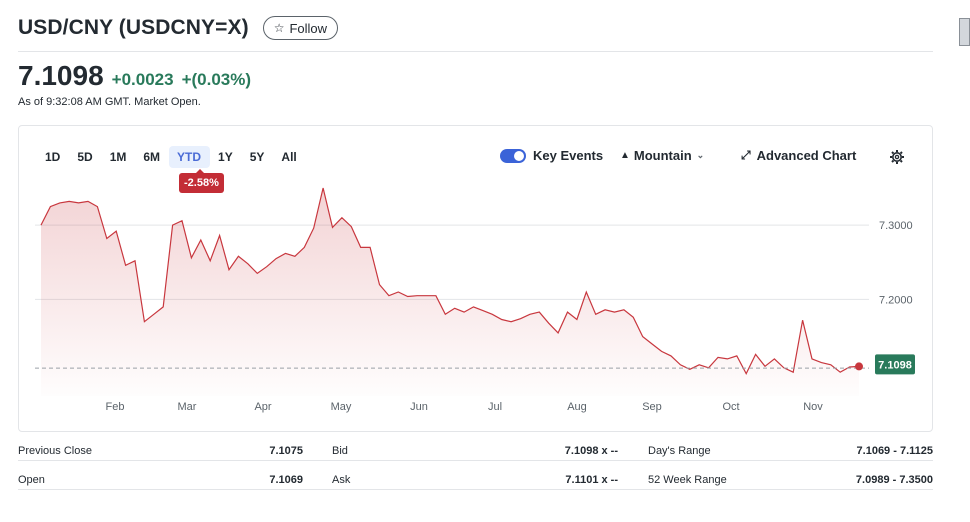 This screenshot has height=522, width=970. I want to click on side-panel-handle, so click(964, 32).